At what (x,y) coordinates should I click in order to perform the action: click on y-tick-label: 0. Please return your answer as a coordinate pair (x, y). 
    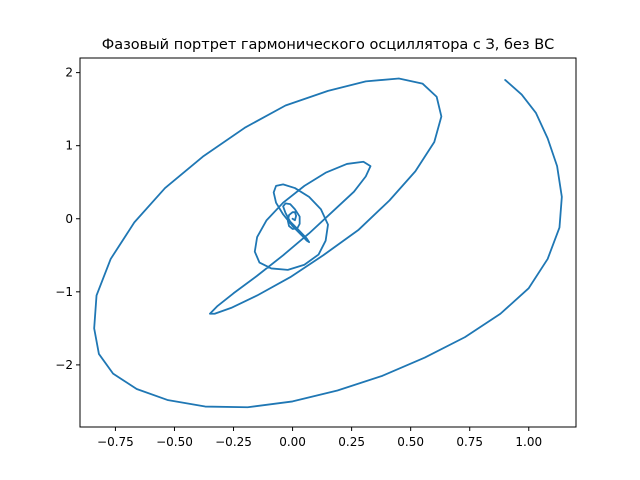
    Looking at the image, I should click on (69, 219).